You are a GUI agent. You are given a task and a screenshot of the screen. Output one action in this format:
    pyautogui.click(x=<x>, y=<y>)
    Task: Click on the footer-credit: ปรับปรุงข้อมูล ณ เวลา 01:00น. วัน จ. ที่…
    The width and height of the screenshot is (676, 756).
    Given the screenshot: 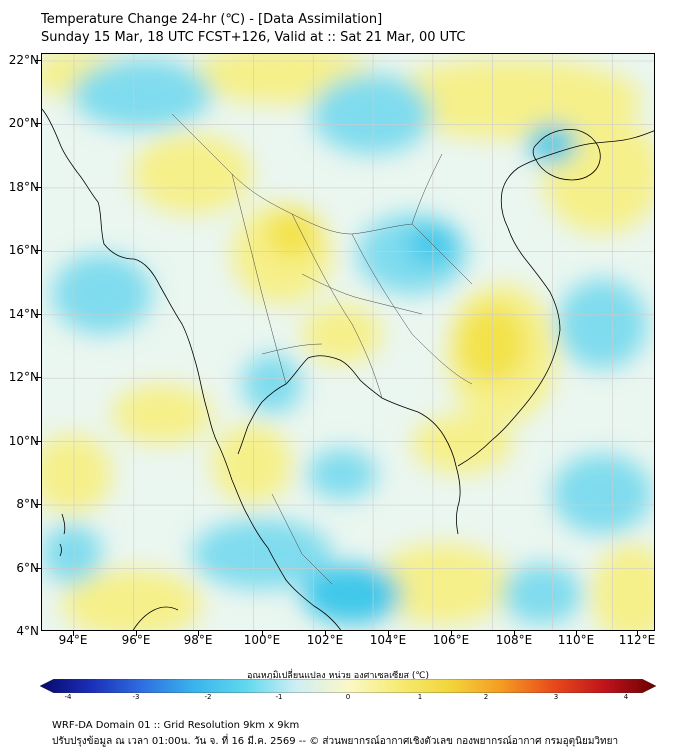 What is the action you would take?
    pyautogui.click(x=335, y=741)
    